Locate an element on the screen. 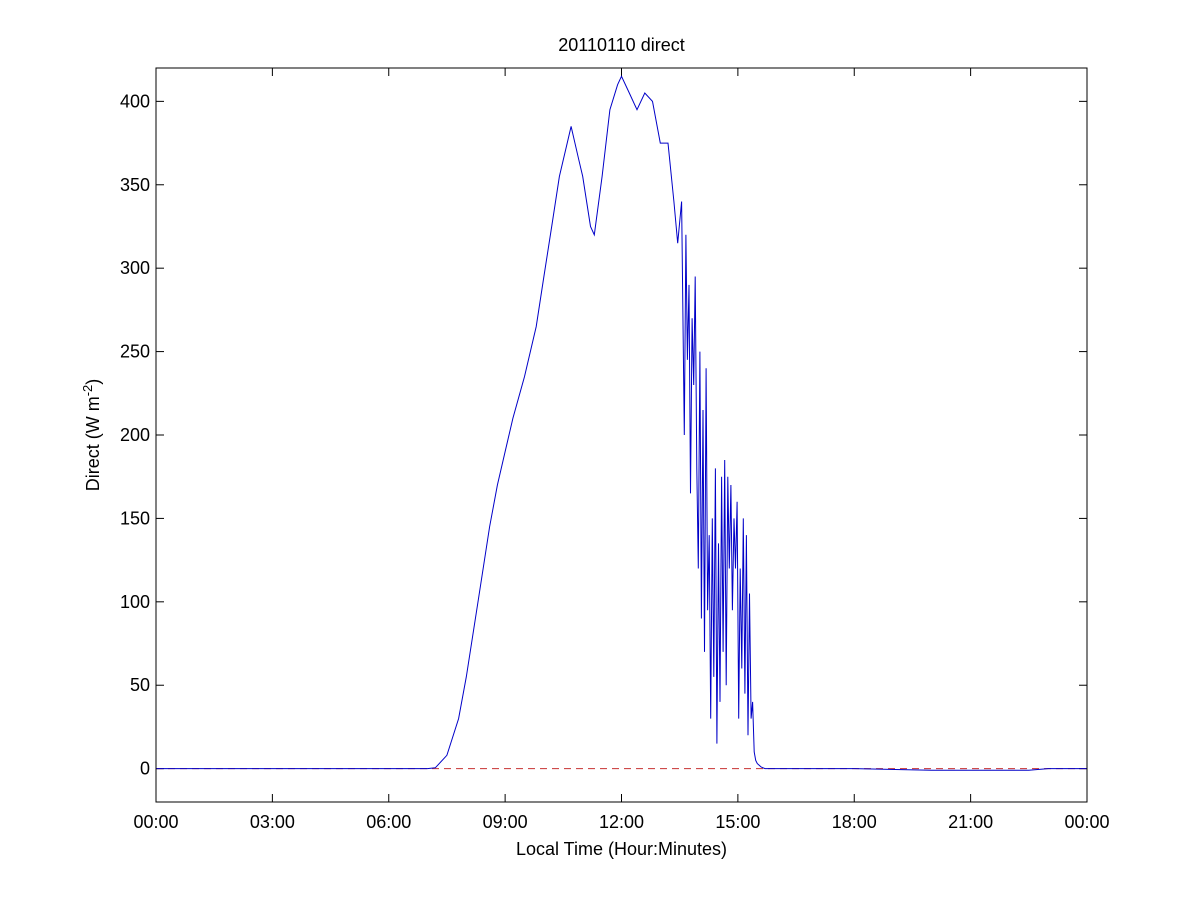  x-tick-label: 09:00 is located at coordinates (505, 822).